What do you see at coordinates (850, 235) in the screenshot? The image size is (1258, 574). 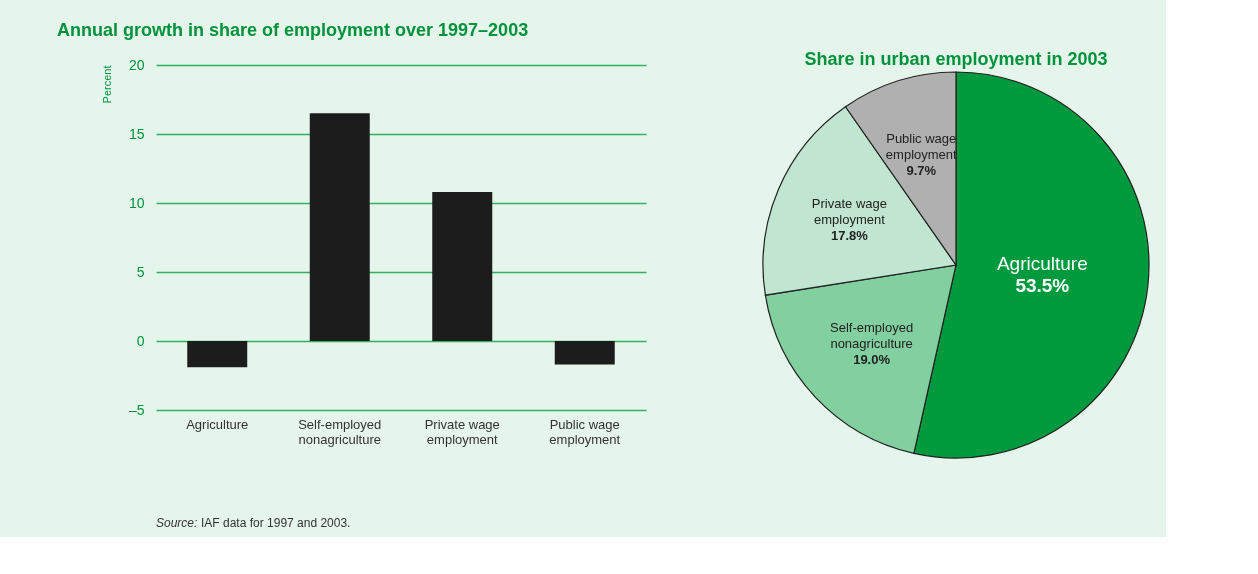 I see `data-label: 17.8%` at bounding box center [850, 235].